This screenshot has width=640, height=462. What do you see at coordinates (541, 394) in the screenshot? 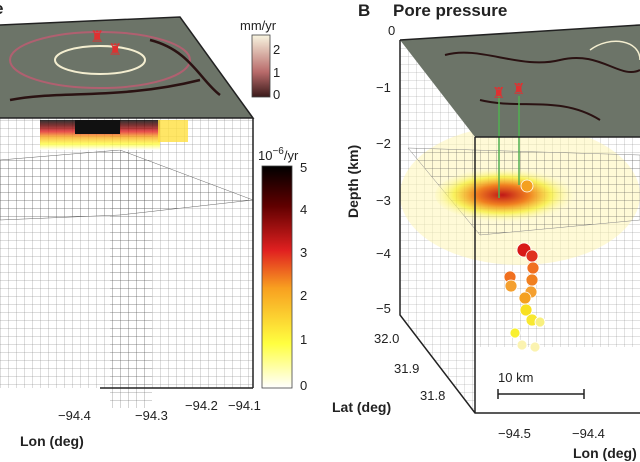
I see `scale-bar` at bounding box center [541, 394].